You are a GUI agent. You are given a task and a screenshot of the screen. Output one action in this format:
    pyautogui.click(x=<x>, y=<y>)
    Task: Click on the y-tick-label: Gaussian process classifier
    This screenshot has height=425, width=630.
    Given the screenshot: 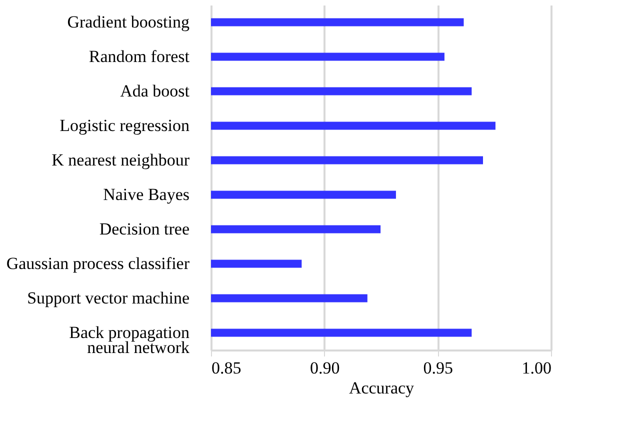 What is the action you would take?
    pyautogui.click(x=98, y=263)
    